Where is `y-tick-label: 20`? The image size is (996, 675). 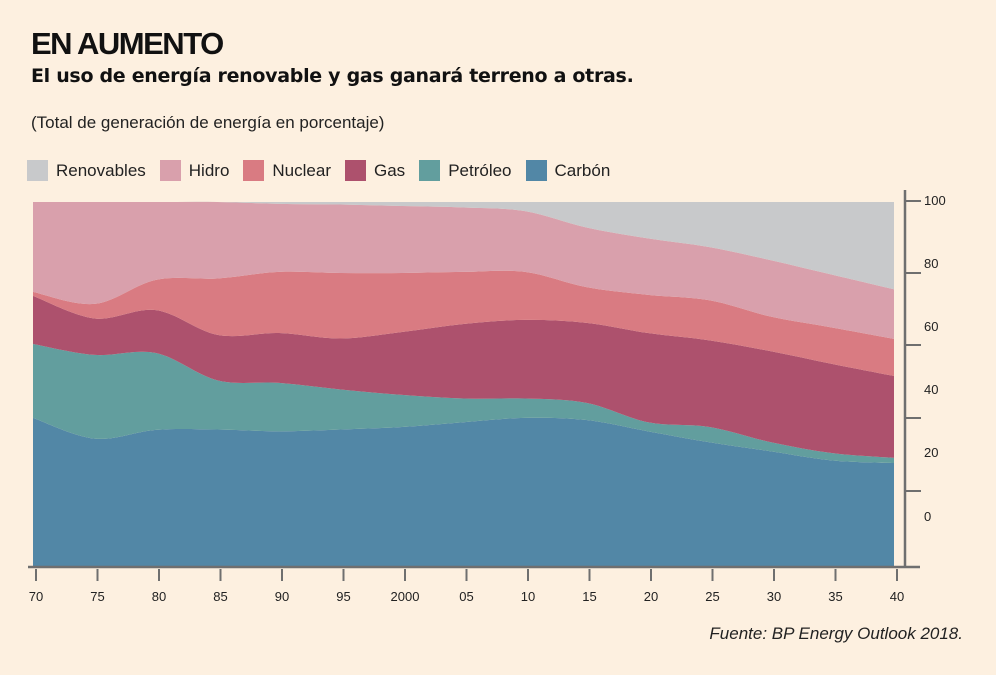 y-tick-label: 20 is located at coordinates (931, 452).